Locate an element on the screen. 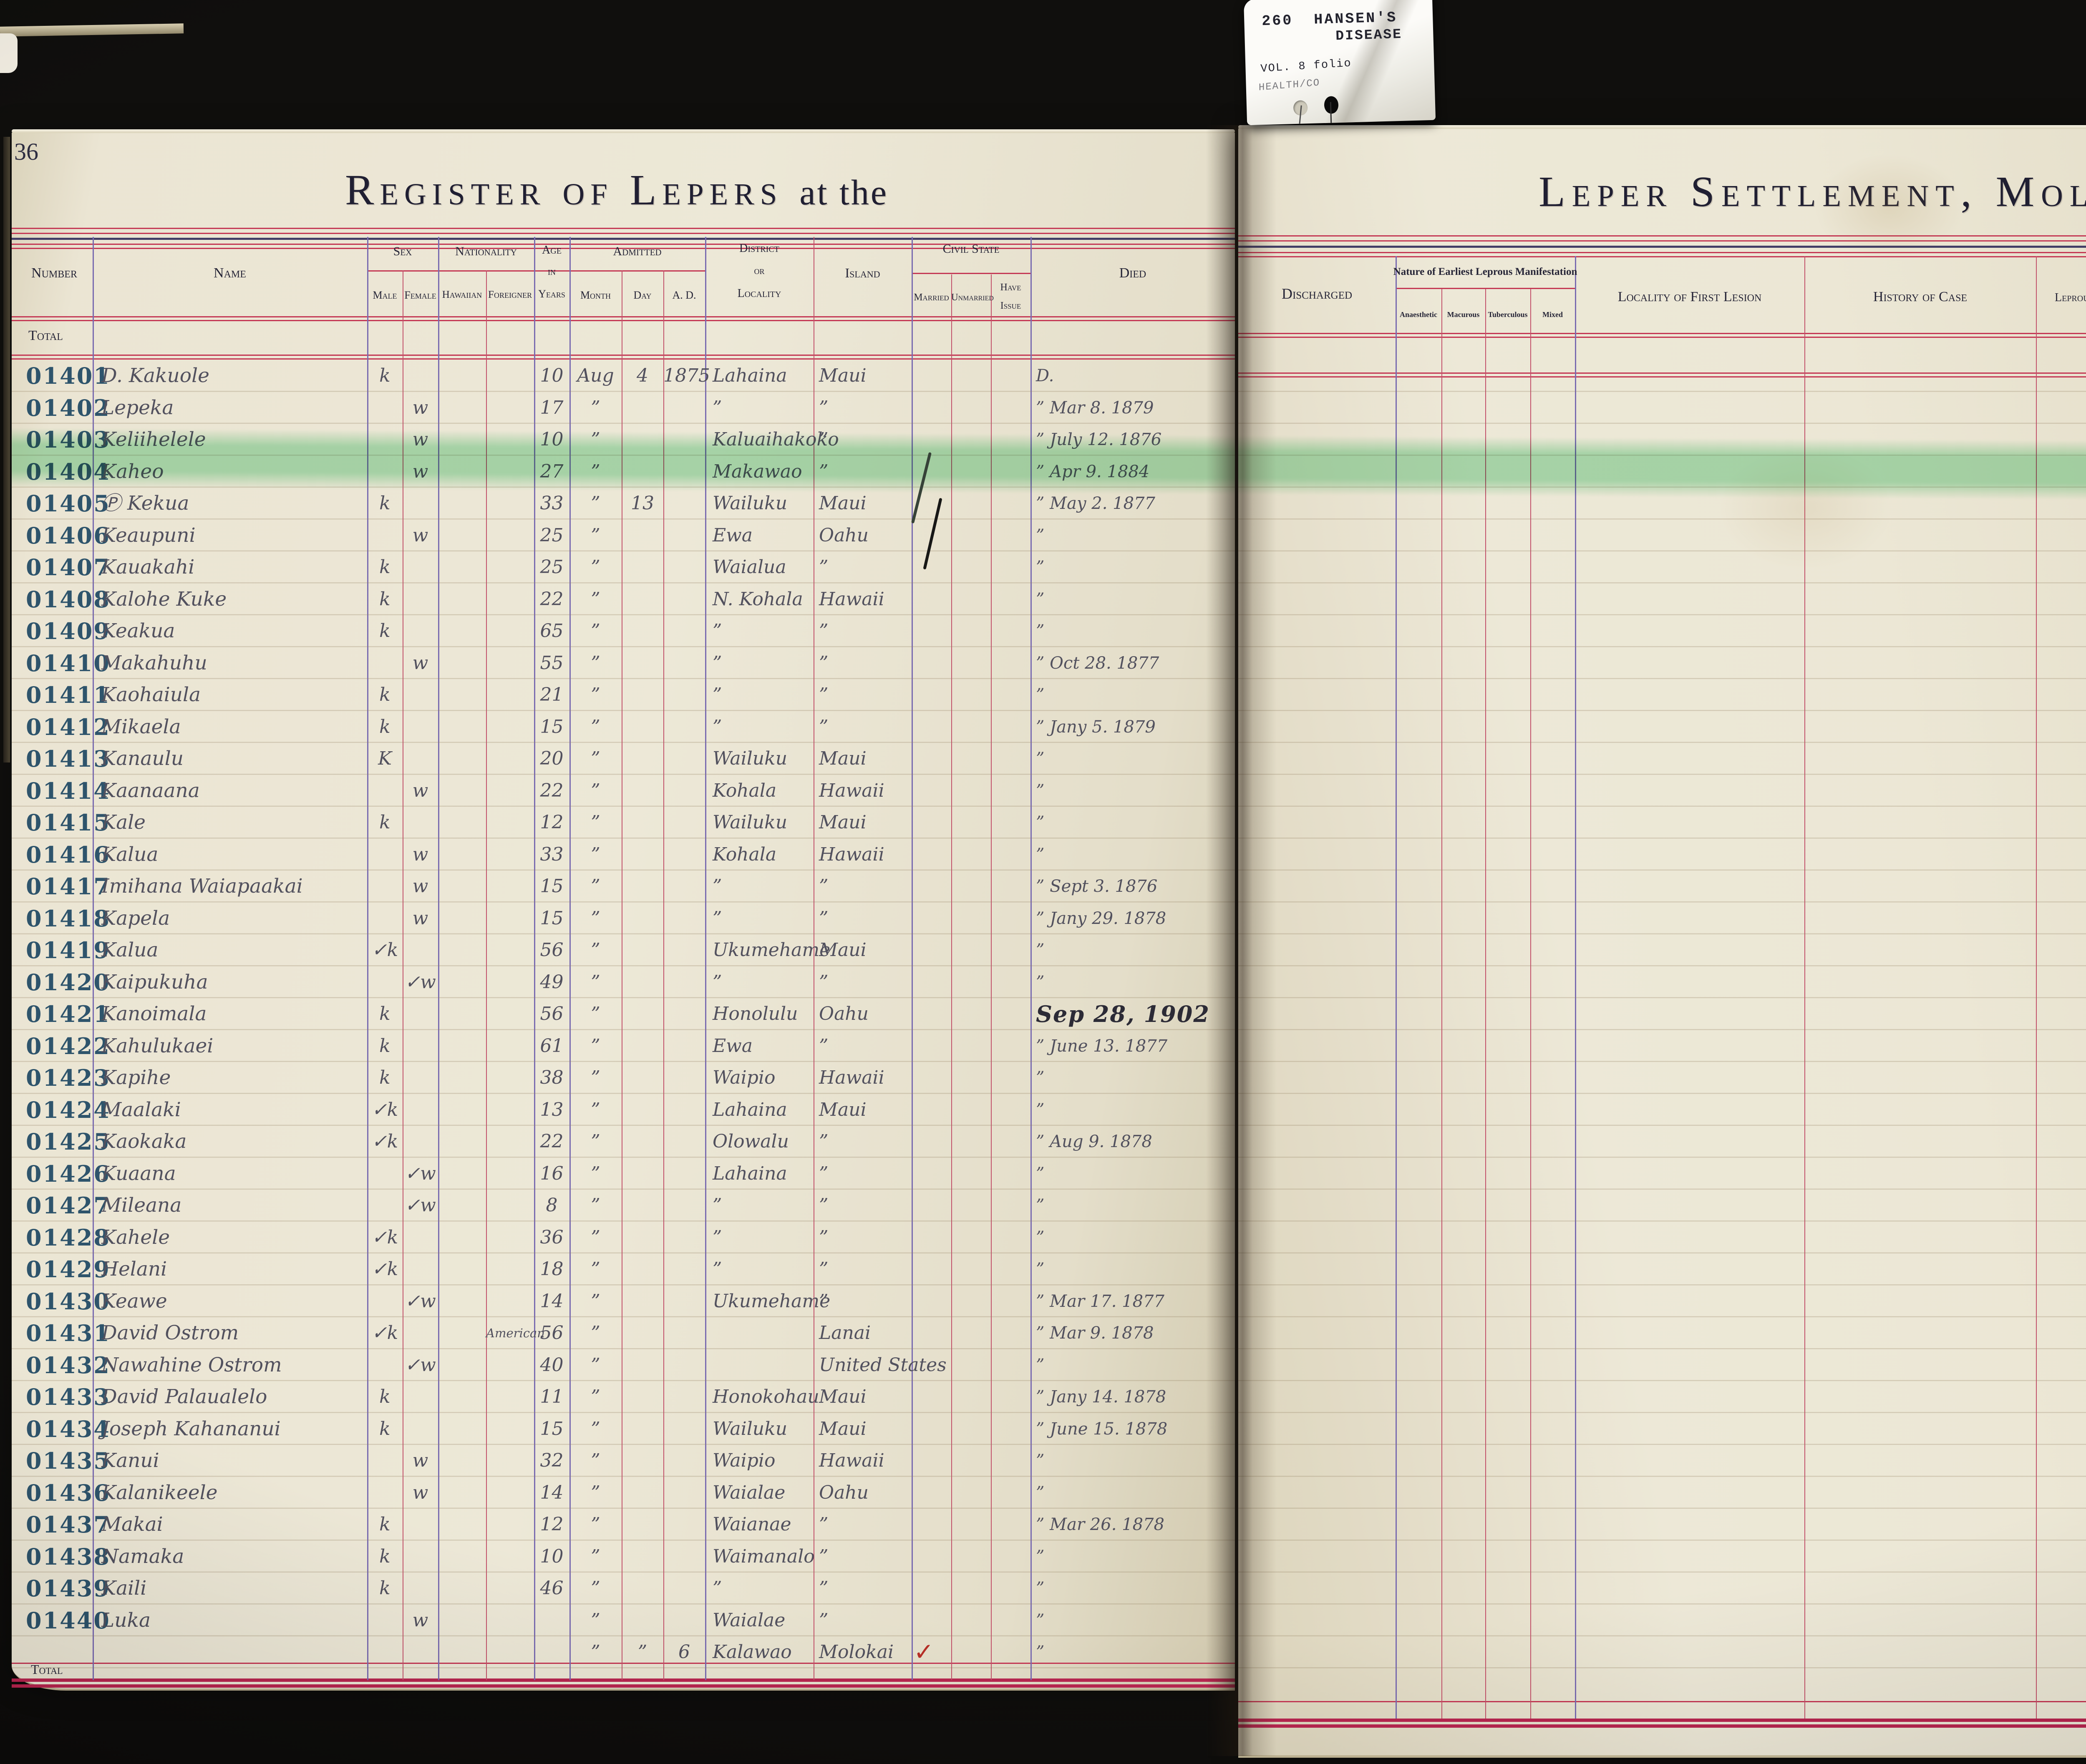 The image size is (2086, 1764). col-header-month: Month is located at coordinates (596, 295).